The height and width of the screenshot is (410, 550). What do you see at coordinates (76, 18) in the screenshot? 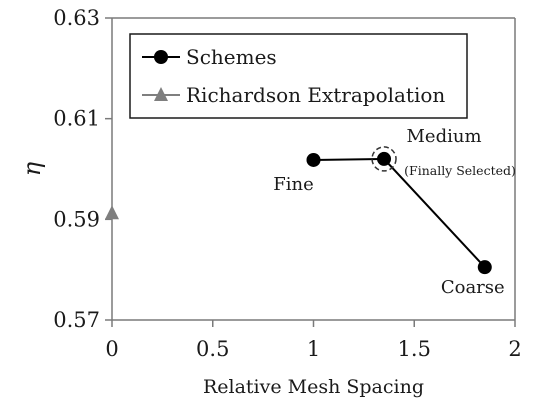
I see `y-tick-label: 0.63` at bounding box center [76, 18].